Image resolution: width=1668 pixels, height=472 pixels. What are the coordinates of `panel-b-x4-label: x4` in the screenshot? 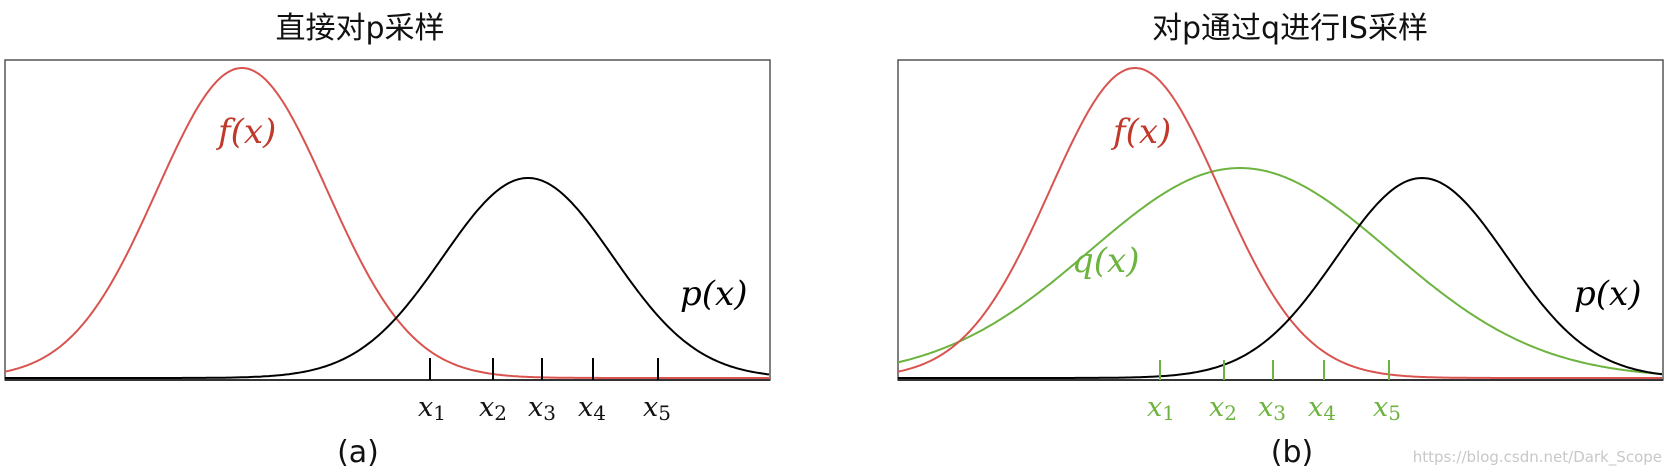 It's located at (1322, 408).